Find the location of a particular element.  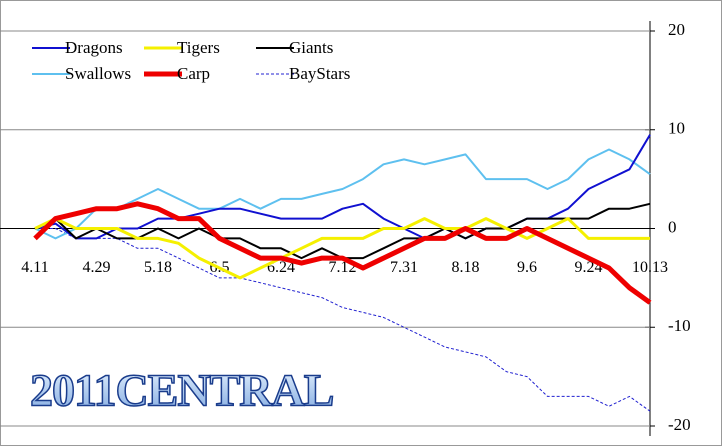

legend-label: Giants is located at coordinates (311, 47).